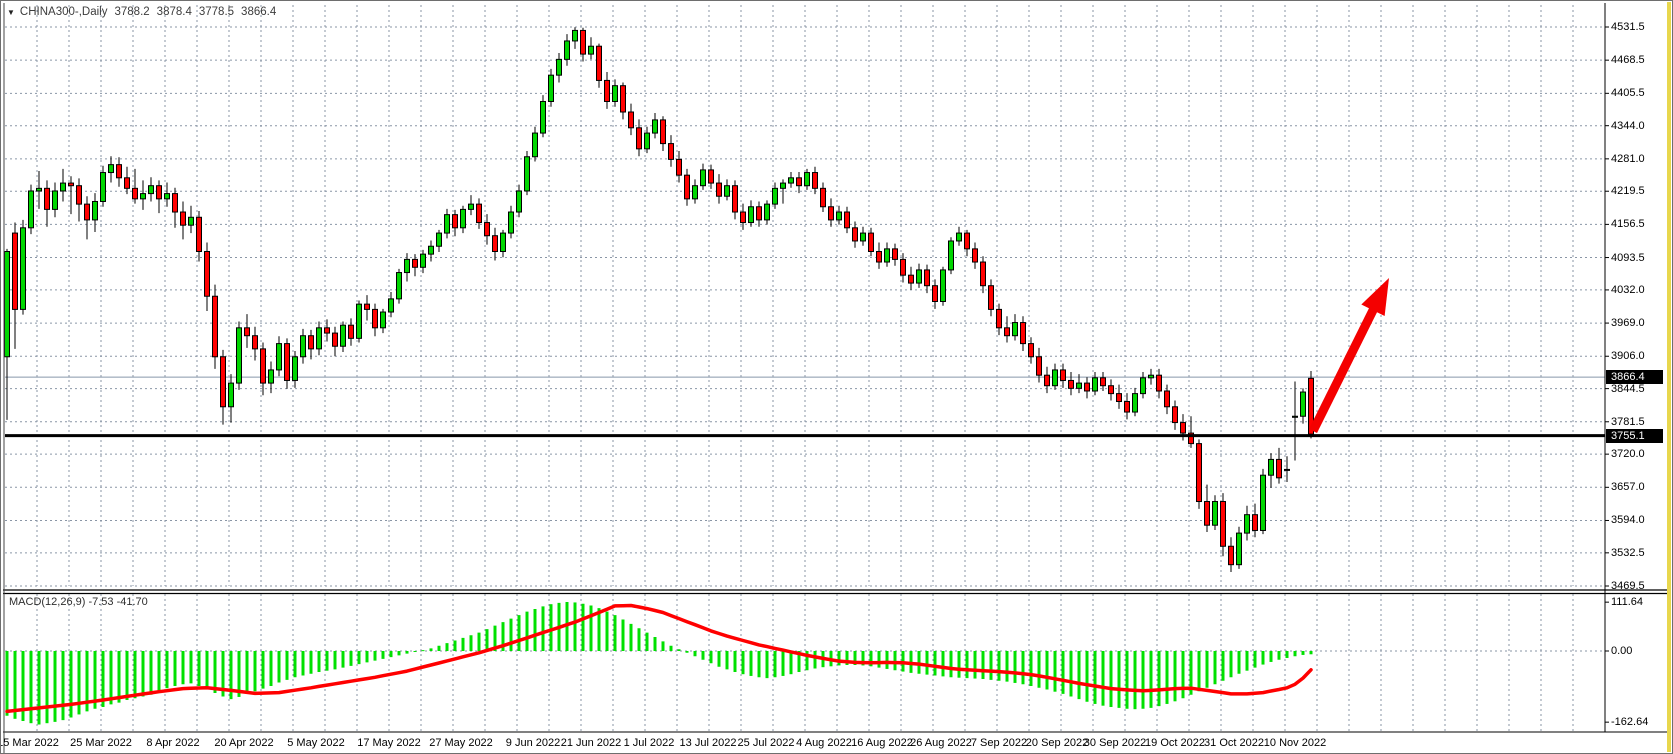 Image resolution: width=1673 pixels, height=754 pixels. What do you see at coordinates (766, 743) in the screenshot?
I see `date-label: 25 Jul 2022` at bounding box center [766, 743].